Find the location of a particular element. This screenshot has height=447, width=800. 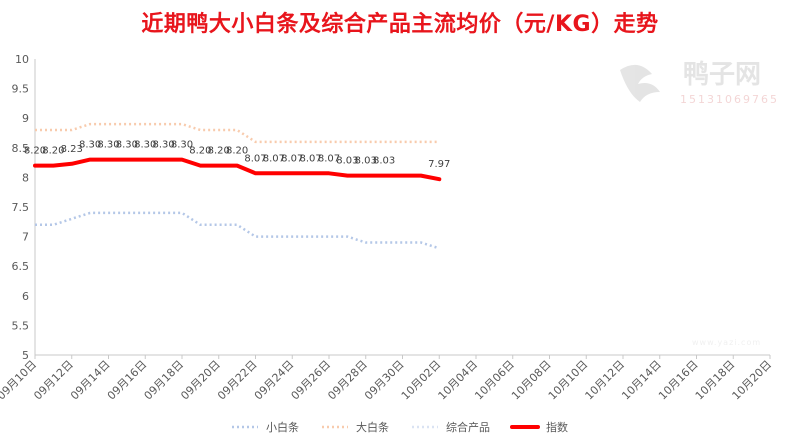

y-tick-label: 7.5 is located at coordinates (21, 207).